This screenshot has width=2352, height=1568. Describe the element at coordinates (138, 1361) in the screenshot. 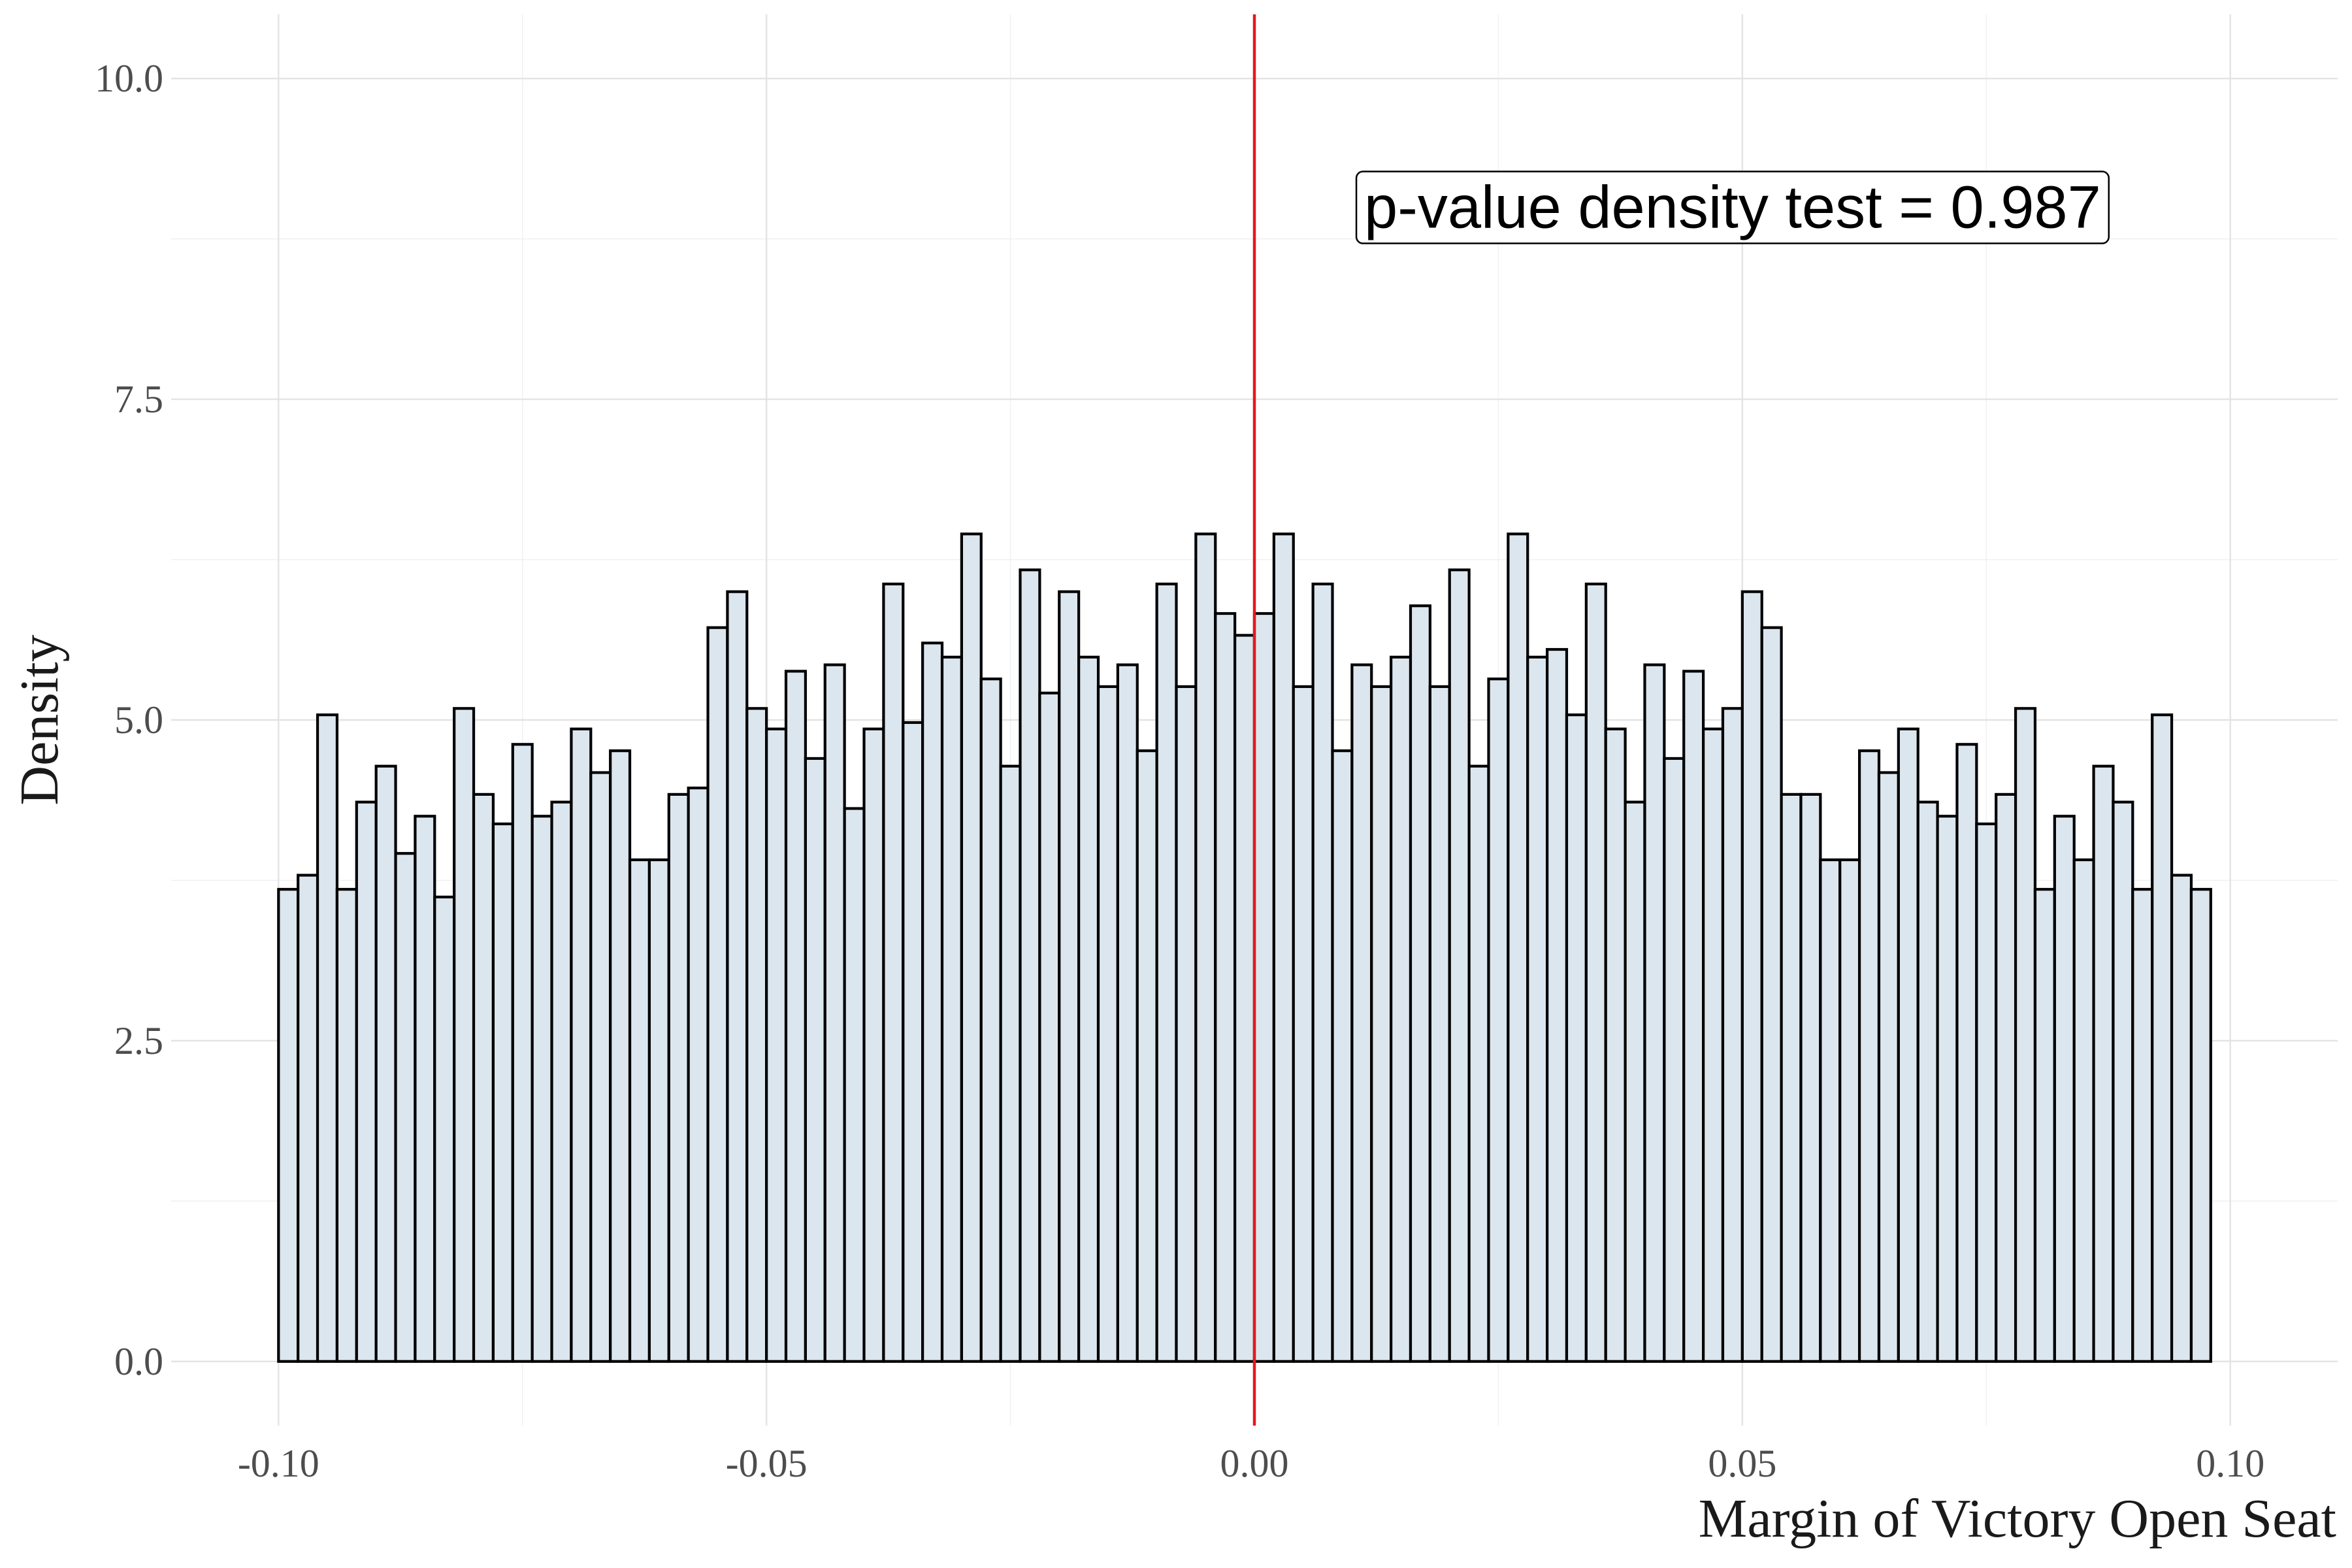

I see `y-tick-label: 0.0` at that location.